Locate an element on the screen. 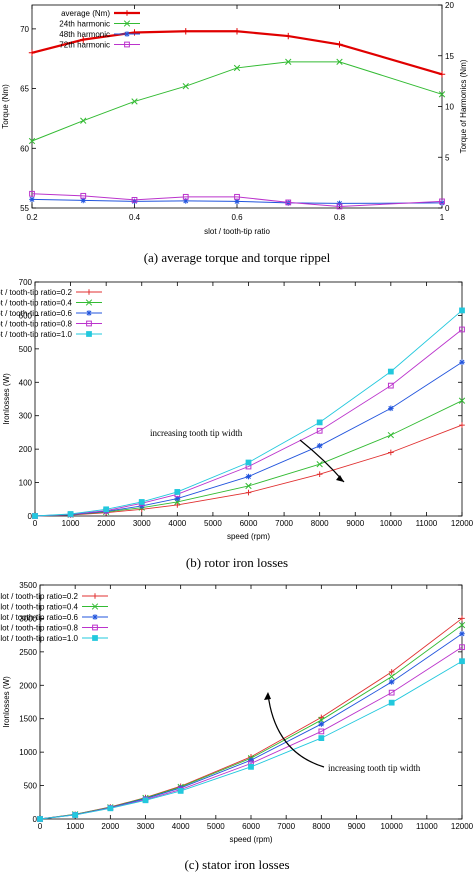  y-tick-label: 400 is located at coordinates (26, 382).